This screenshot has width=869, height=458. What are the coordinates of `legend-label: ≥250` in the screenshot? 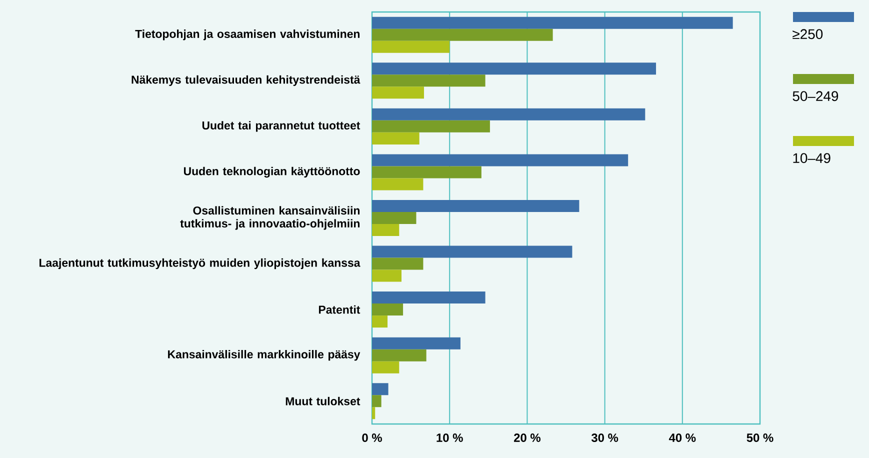 It's located at (807, 34).